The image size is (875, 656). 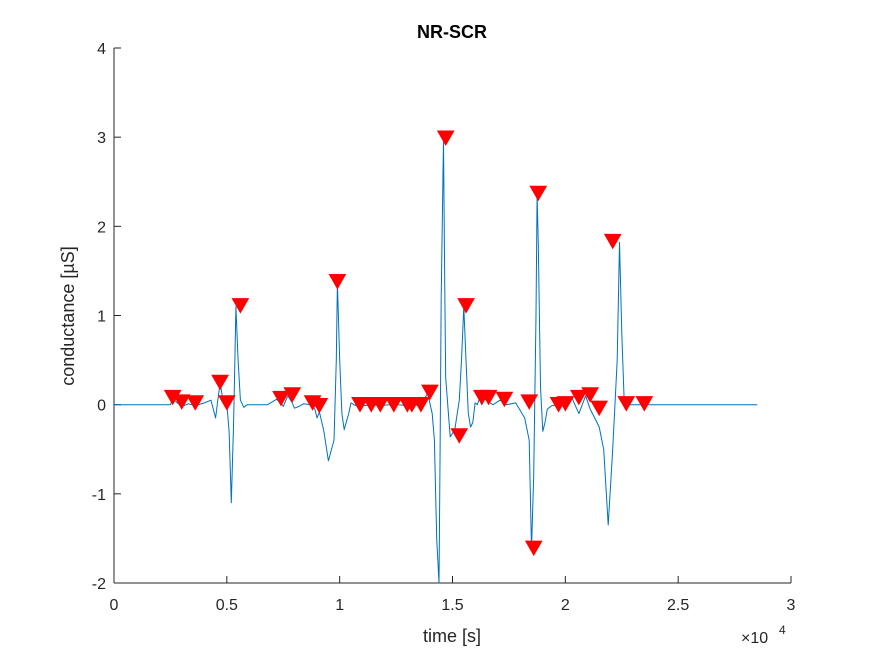 I want to click on y-tick-label: 3, so click(x=101, y=138).